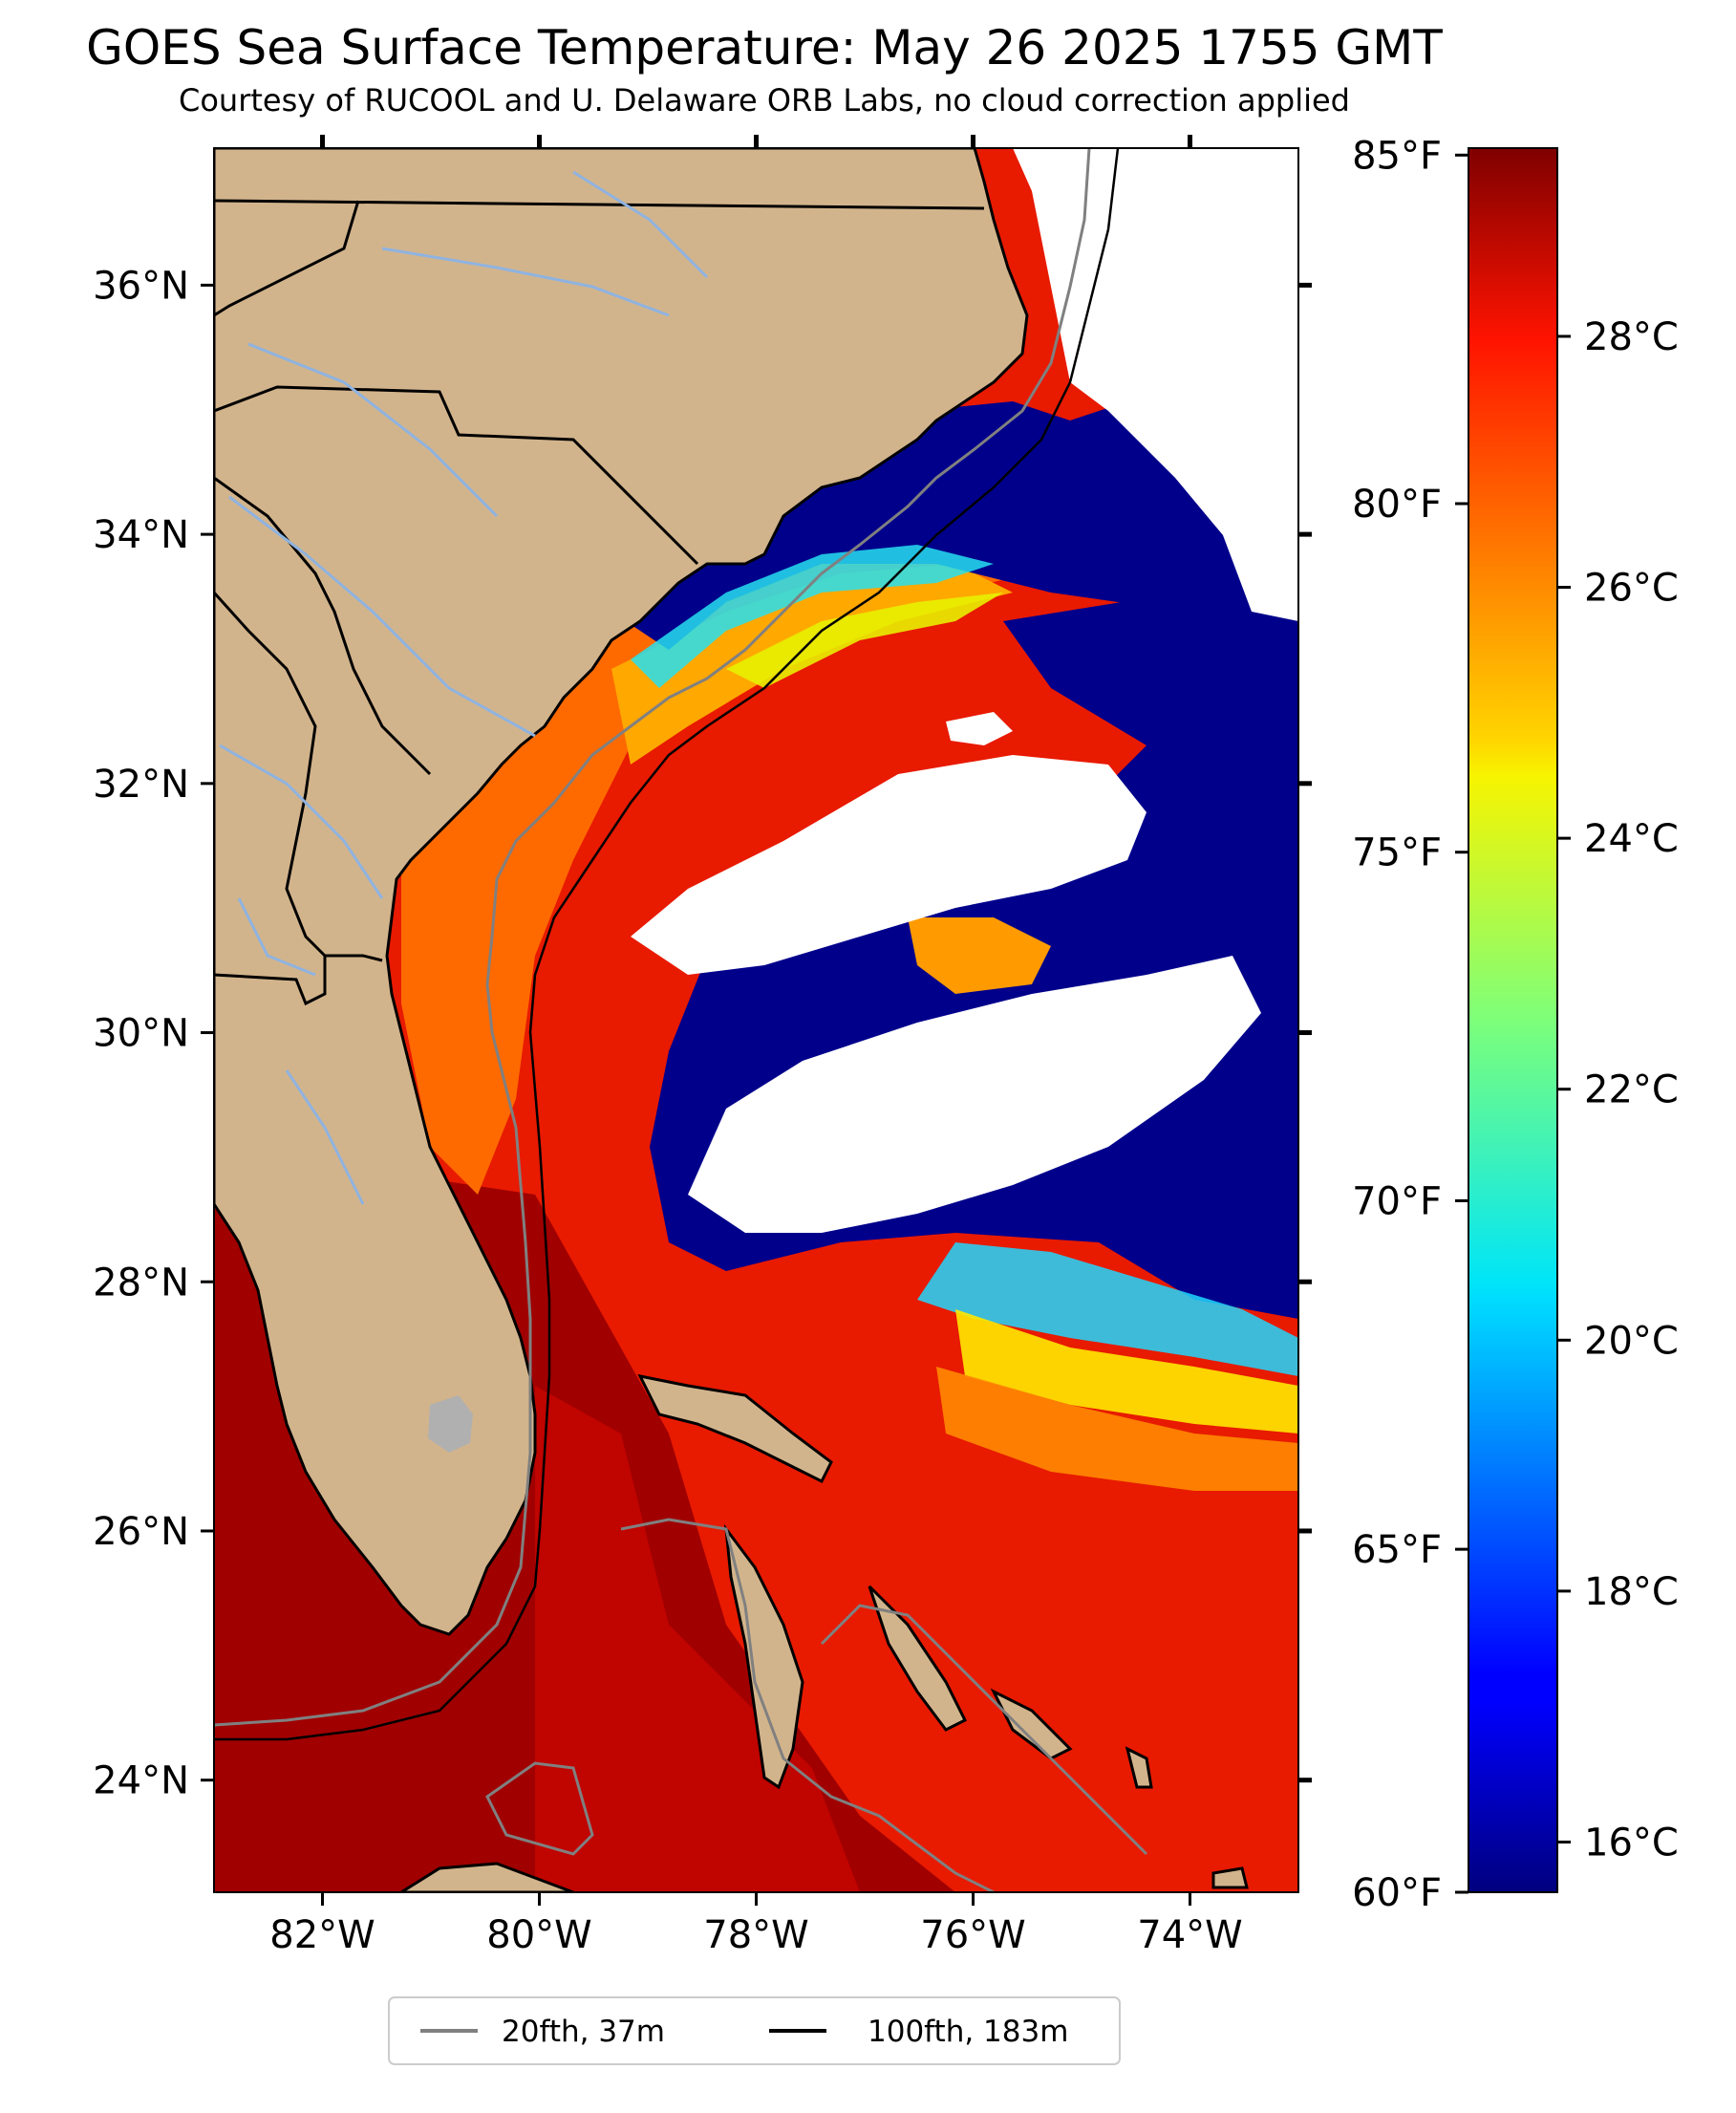 The width and height of the screenshot is (1736, 2113). I want to click on state-border-nc-sc, so click(456, 475).